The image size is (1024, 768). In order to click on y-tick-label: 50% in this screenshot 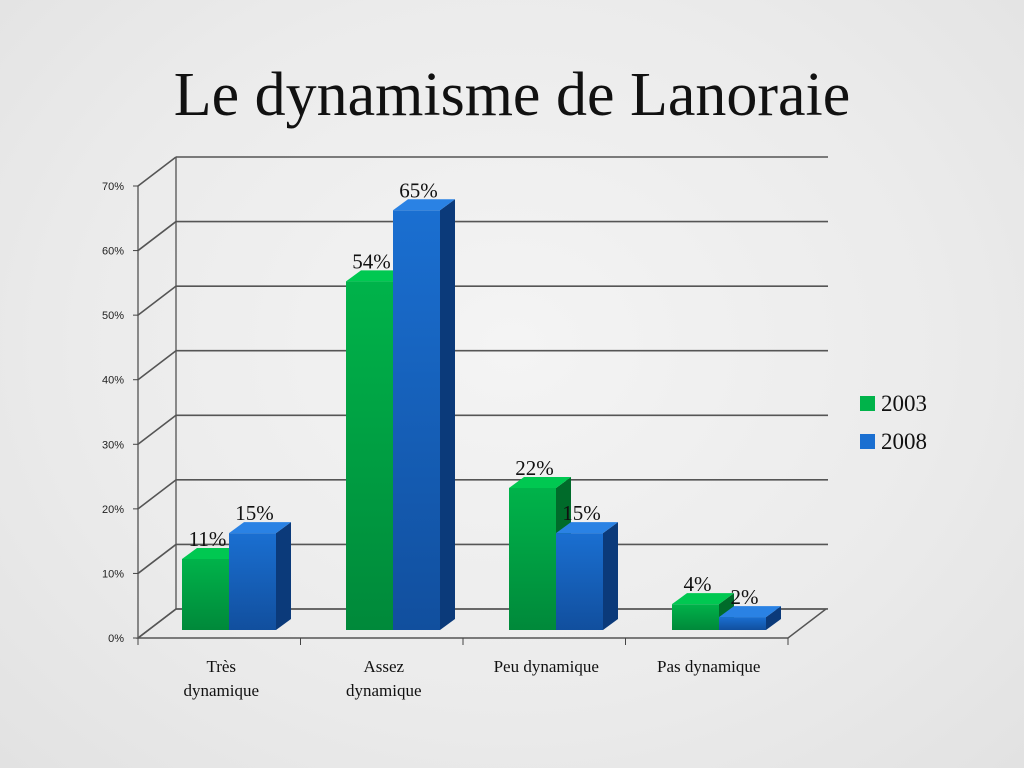, I will do `click(113, 316)`.